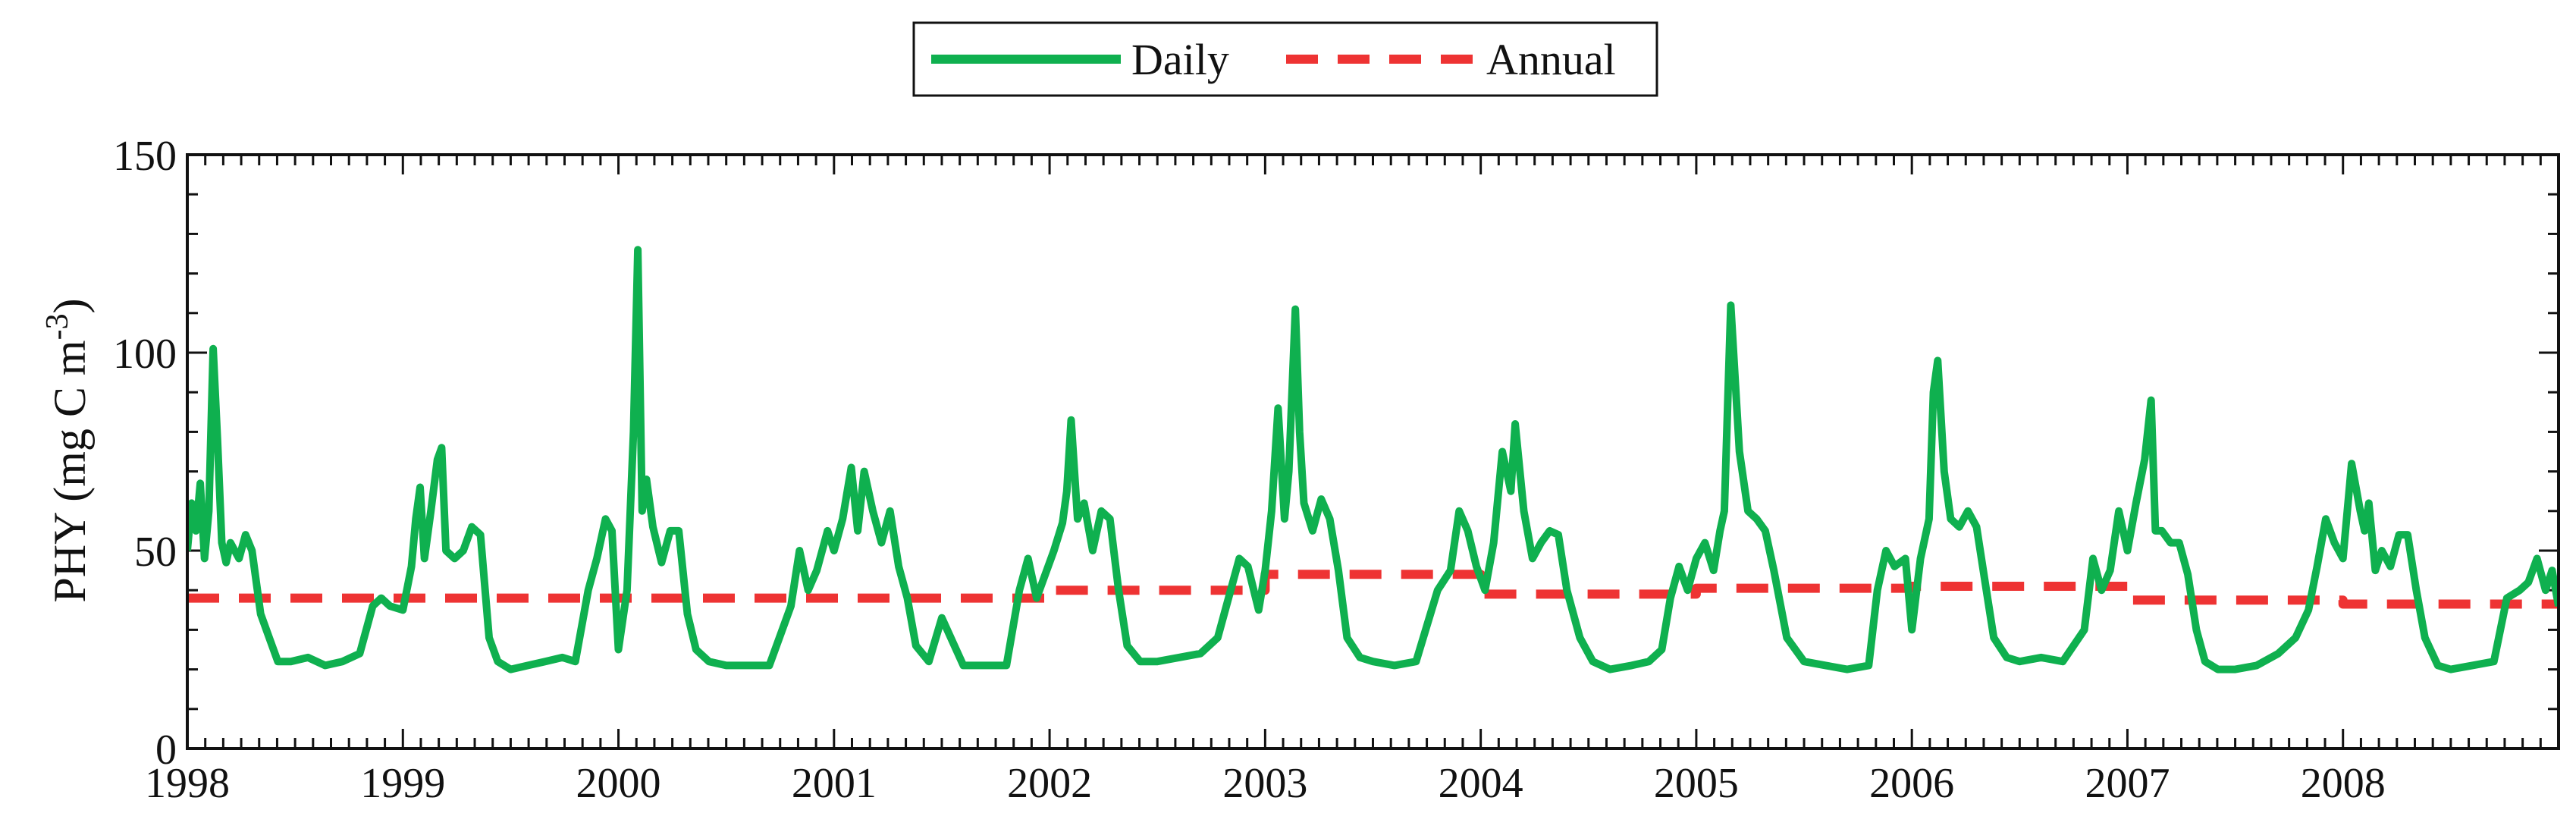 This screenshot has height=832, width=2576. What do you see at coordinates (1481, 783) in the screenshot?
I see `x-tick-label: 2004` at bounding box center [1481, 783].